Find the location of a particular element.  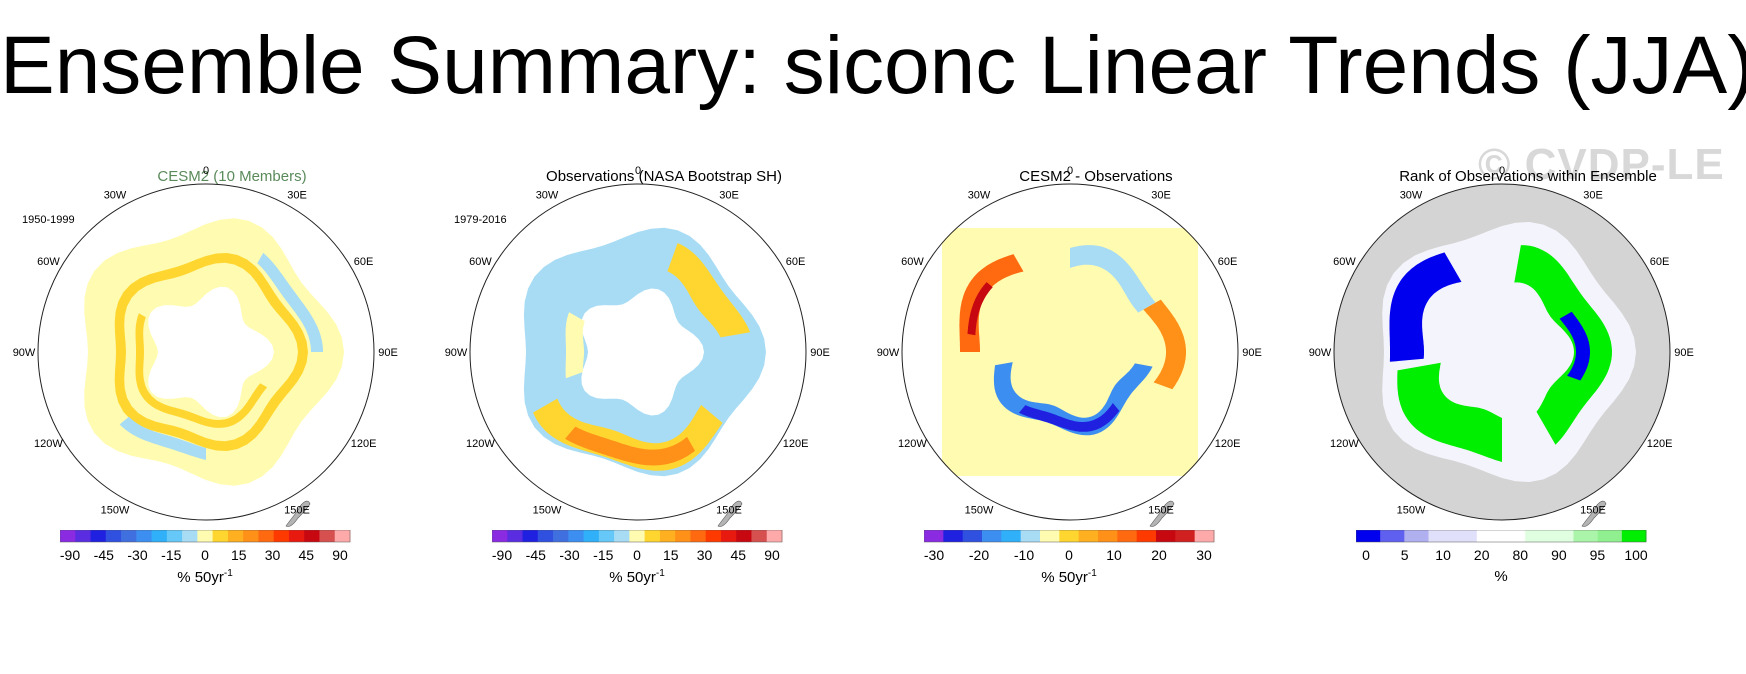

colorbar-swatches: -30 -20 -10 0 10 20 30 is located at coordinates (1069, 546).